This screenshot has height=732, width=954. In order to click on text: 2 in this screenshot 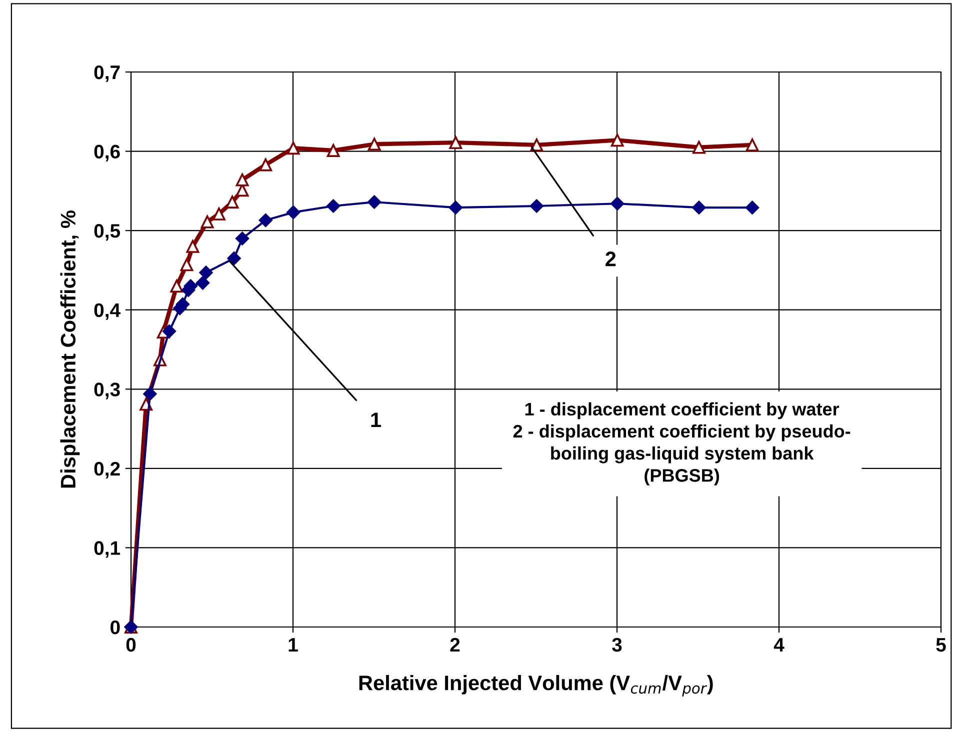, I will do `click(611, 259)`.